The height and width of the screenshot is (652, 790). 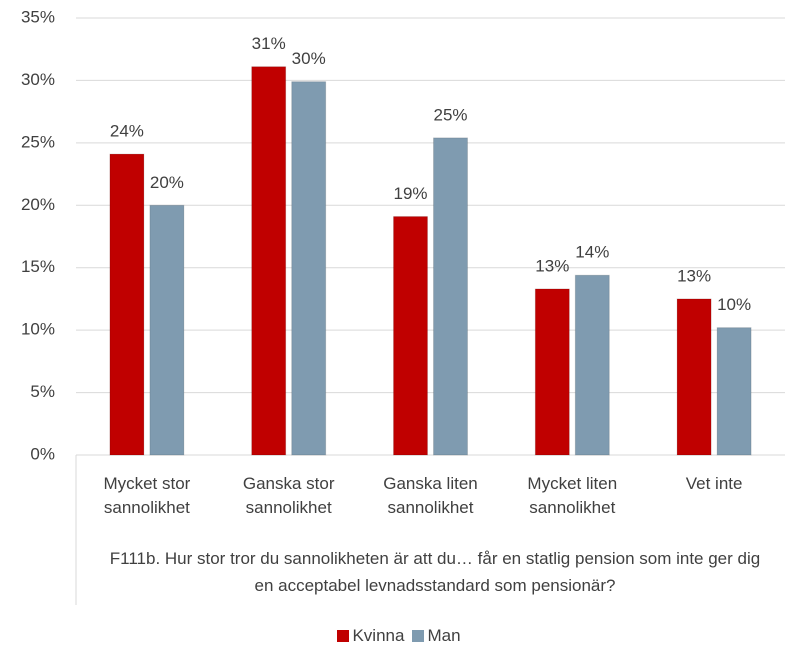 What do you see at coordinates (38, 79) in the screenshot?
I see `y-tick-label: 30%` at bounding box center [38, 79].